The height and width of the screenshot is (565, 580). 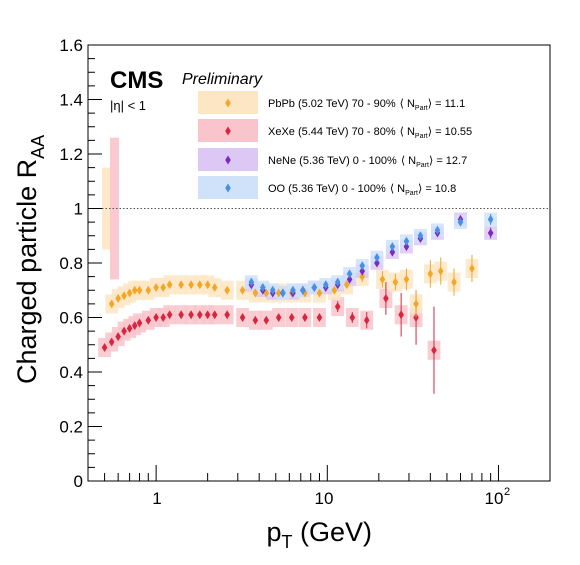 I want to click on y-tick-label: 1.6, so click(x=71, y=45).